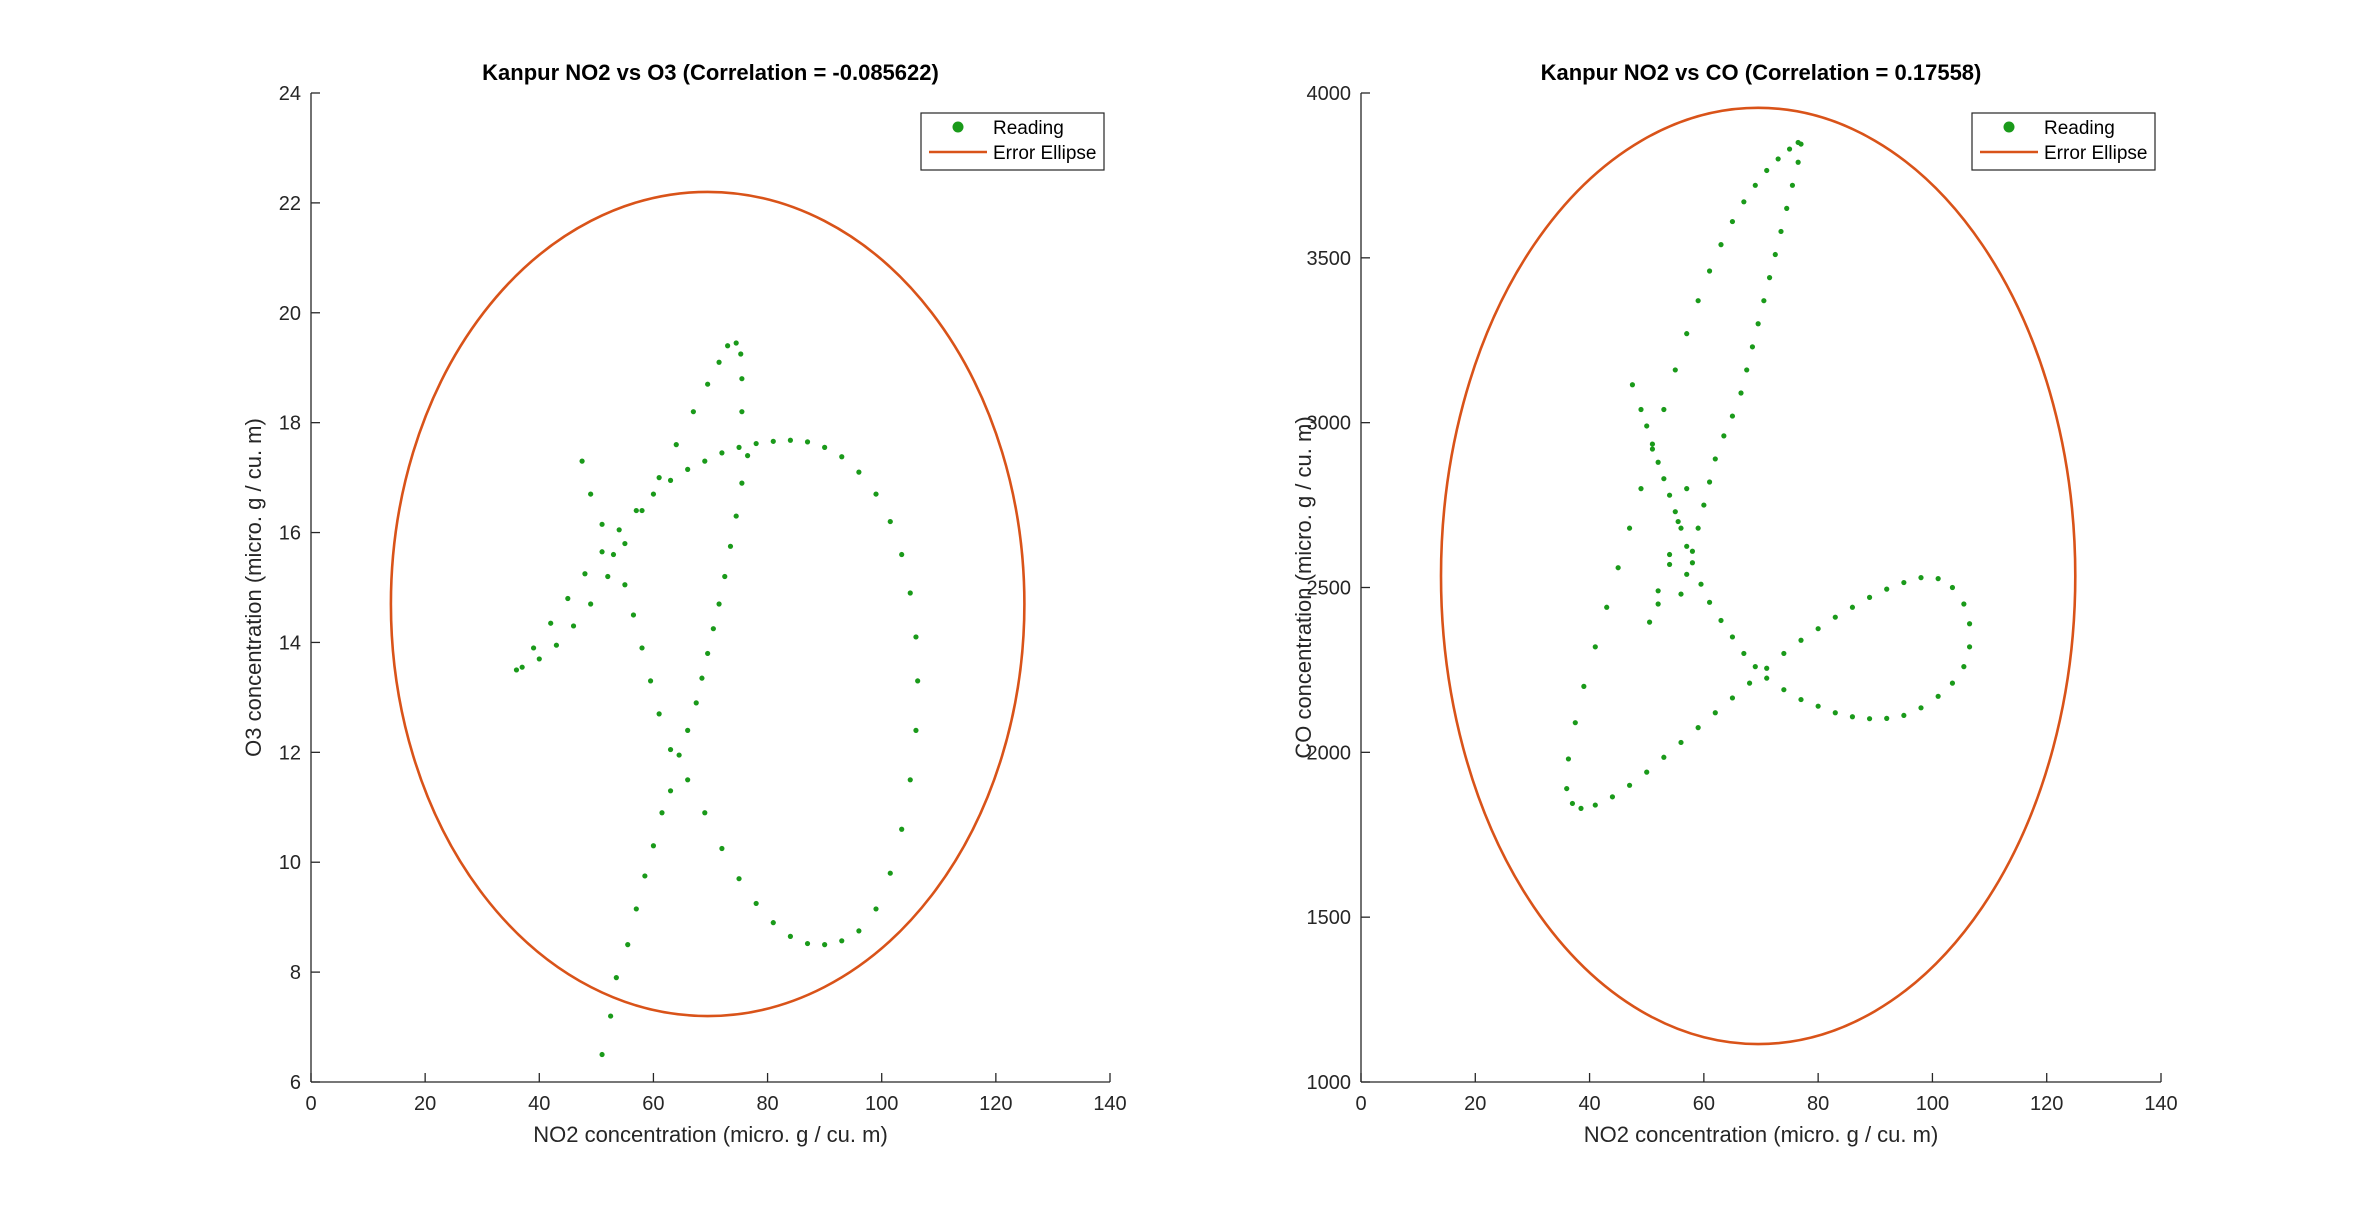 The height and width of the screenshot is (1210, 2378). Describe the element at coordinates (767, 1104) in the screenshot. I see `c0-x-tick-label: 80` at that location.